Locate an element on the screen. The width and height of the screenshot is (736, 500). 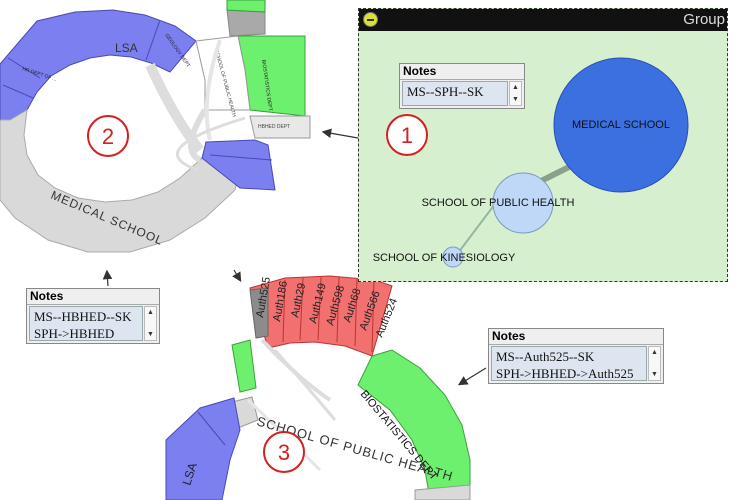
chord2-gray-arc-small is located at coordinates (280, 127).